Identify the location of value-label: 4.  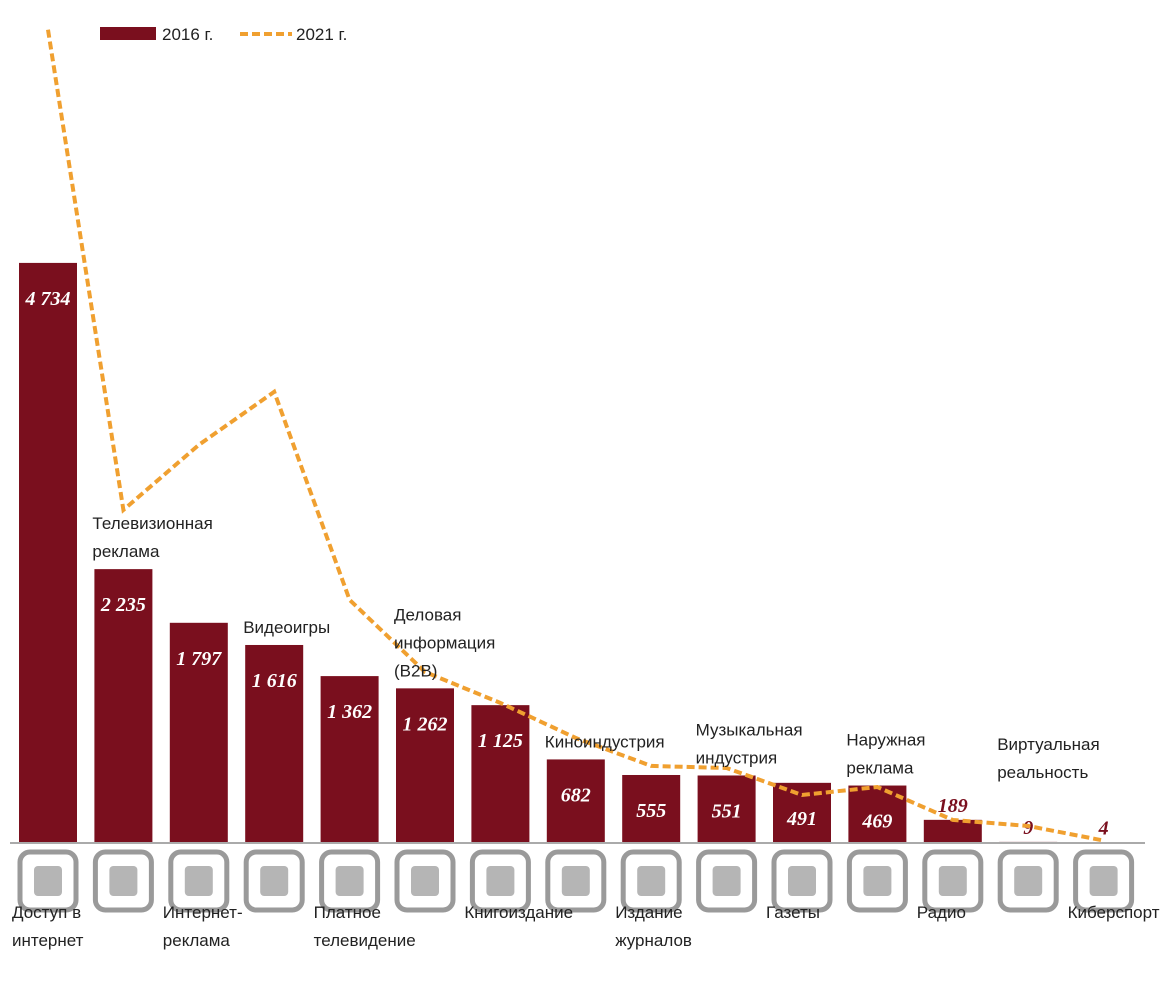
(1103, 829).